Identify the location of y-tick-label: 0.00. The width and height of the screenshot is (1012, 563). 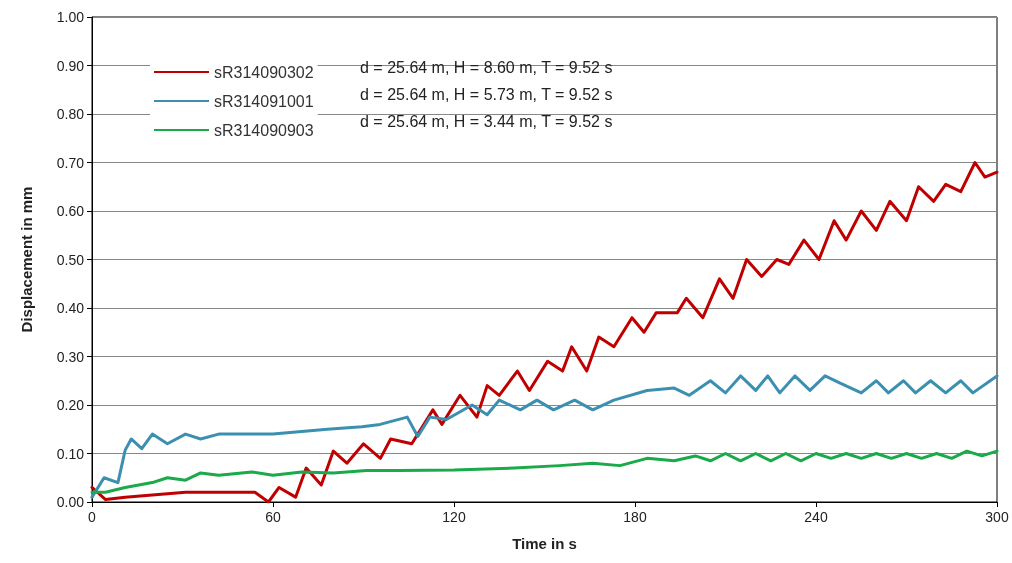
(70, 502).